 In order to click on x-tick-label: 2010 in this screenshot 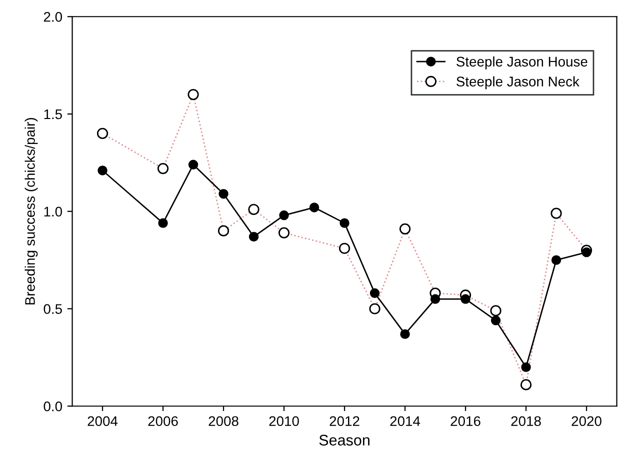, I will do `click(284, 421)`.